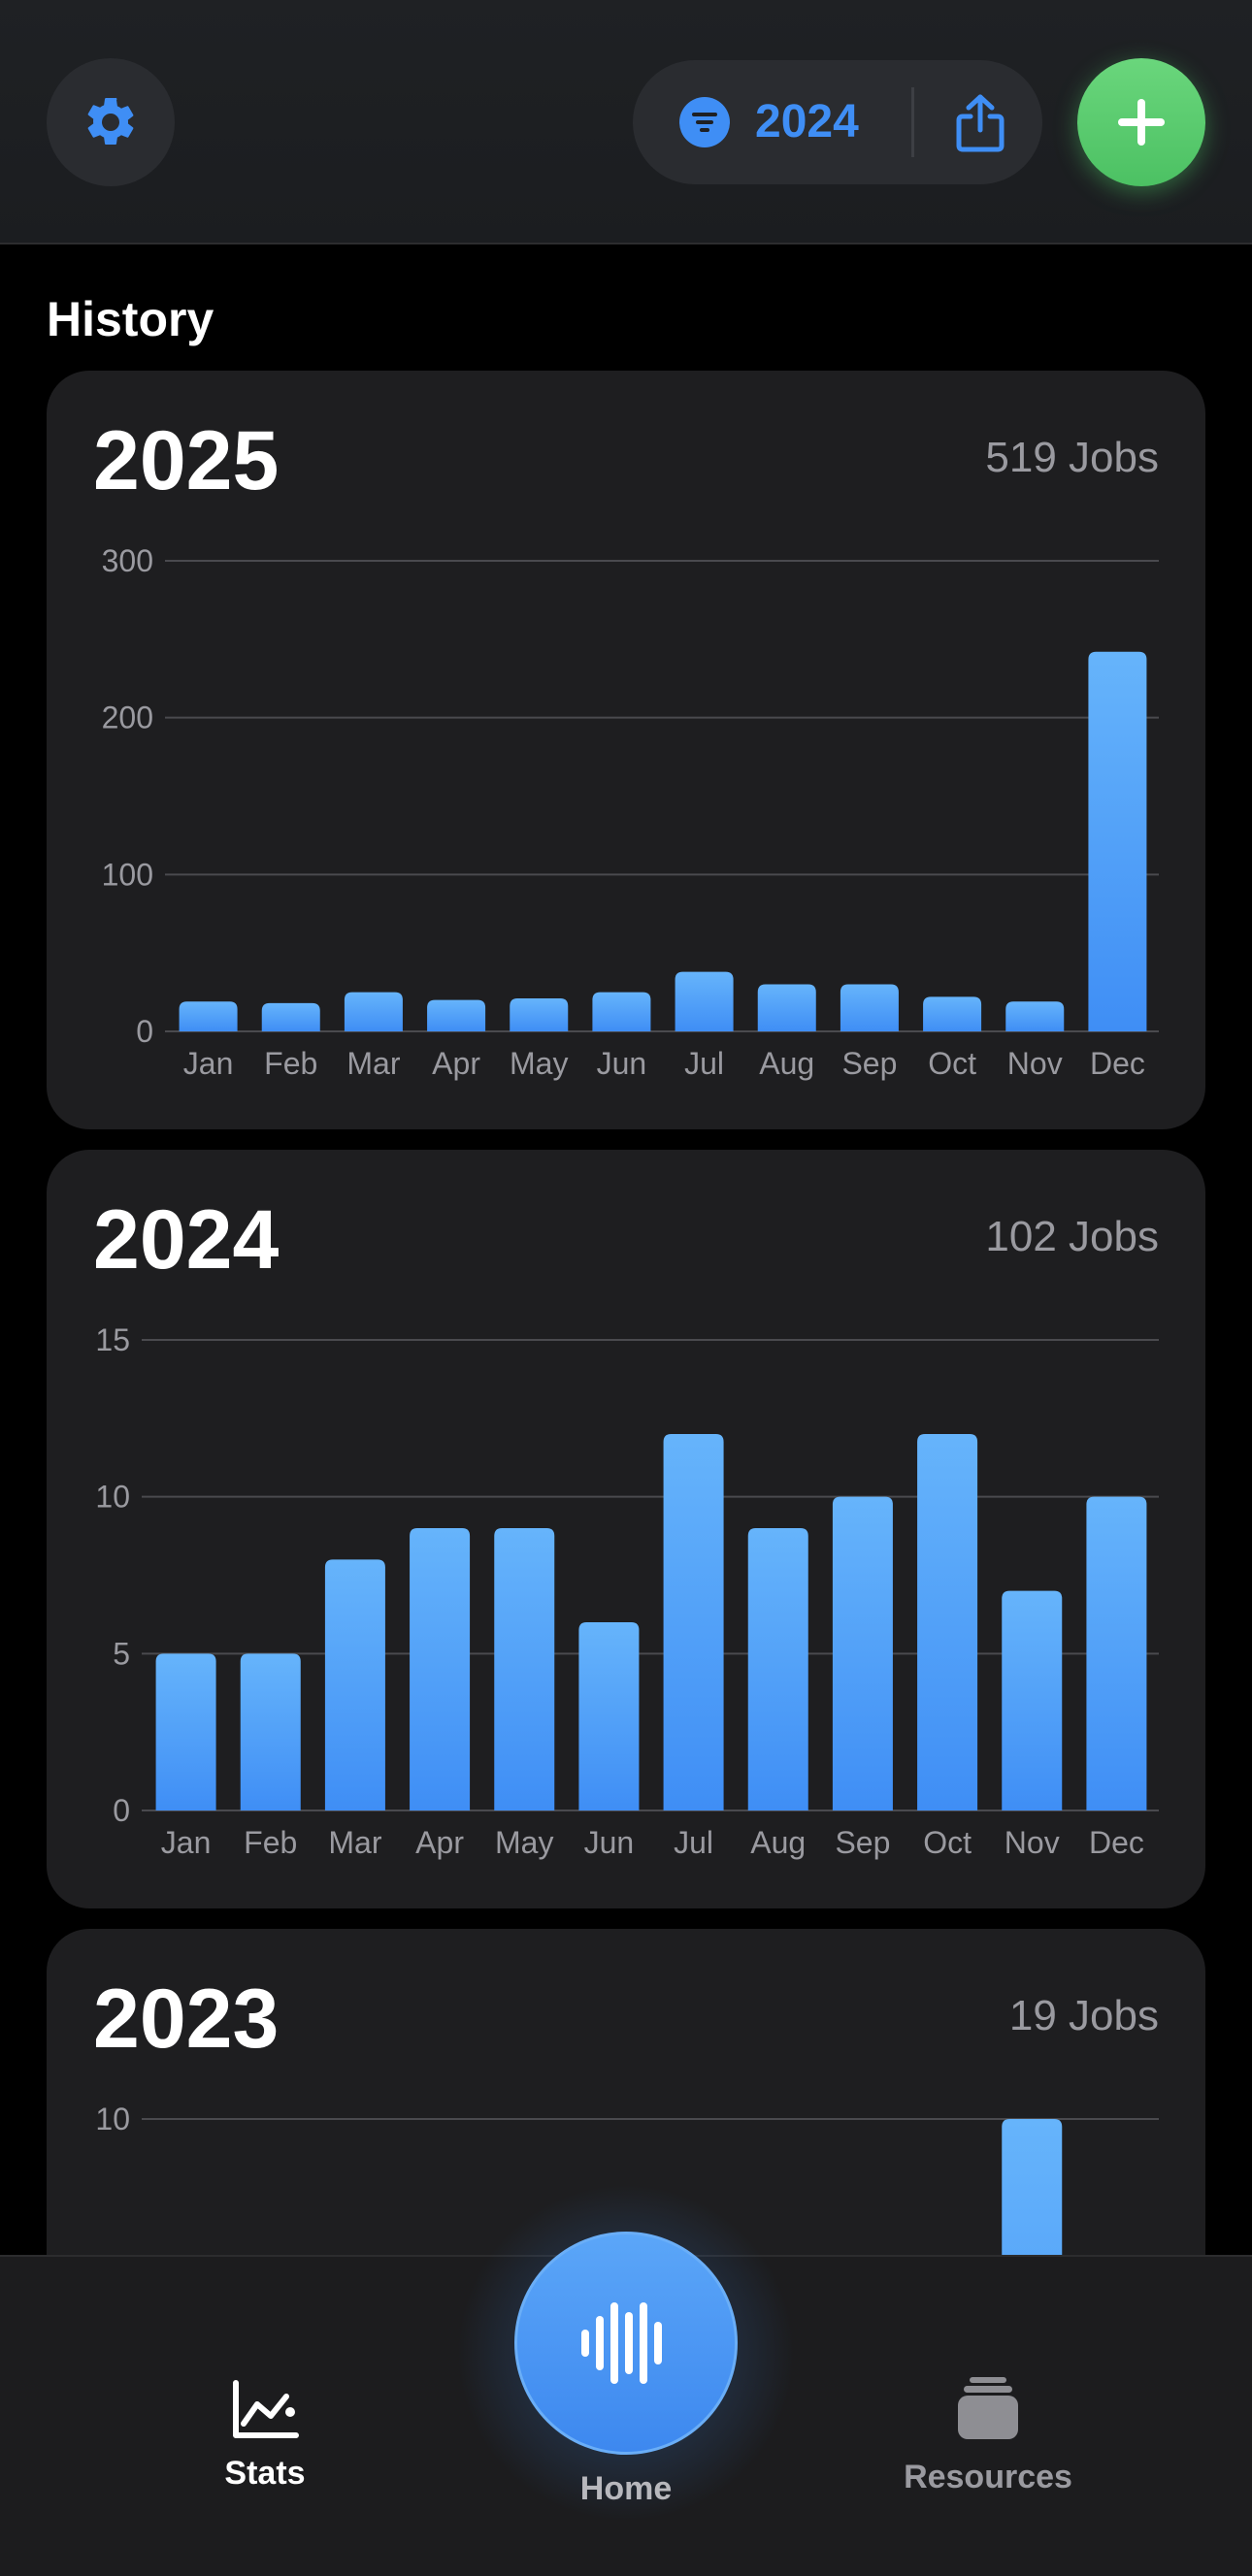 The height and width of the screenshot is (2576, 1252). Describe the element at coordinates (704, 122) in the screenshot. I see `filter-icon` at that location.